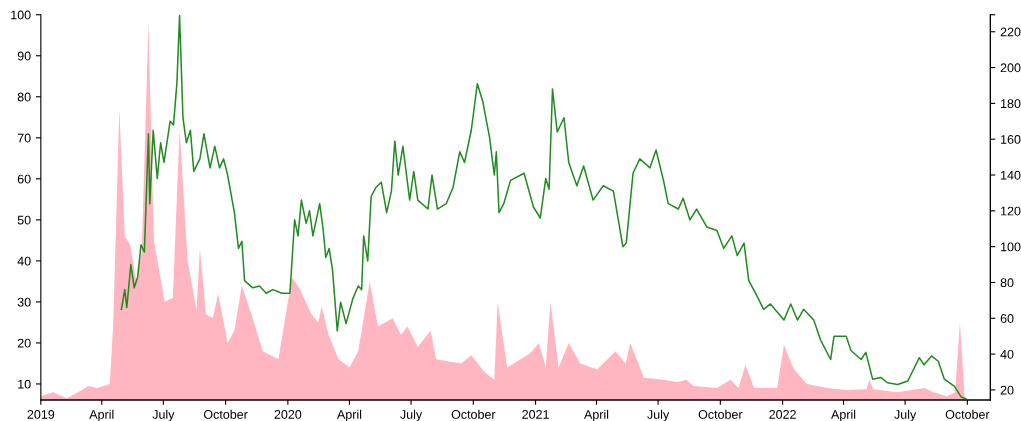 This screenshot has height=421, width=1021. I want to click on y-tick-label: 40, so click(24, 261).